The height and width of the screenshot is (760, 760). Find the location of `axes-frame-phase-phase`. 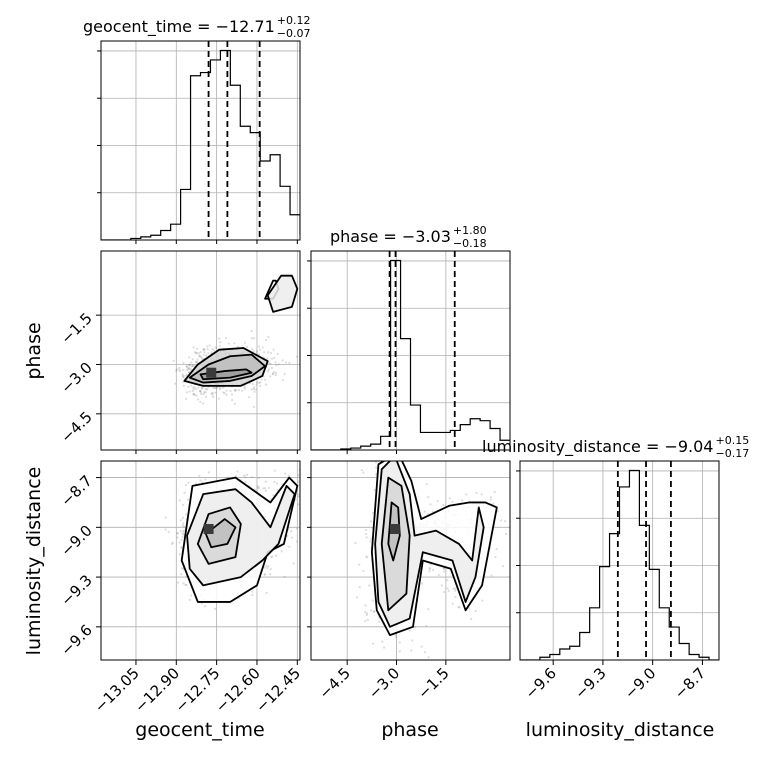

axes-frame-phase-phase is located at coordinates (410, 350).